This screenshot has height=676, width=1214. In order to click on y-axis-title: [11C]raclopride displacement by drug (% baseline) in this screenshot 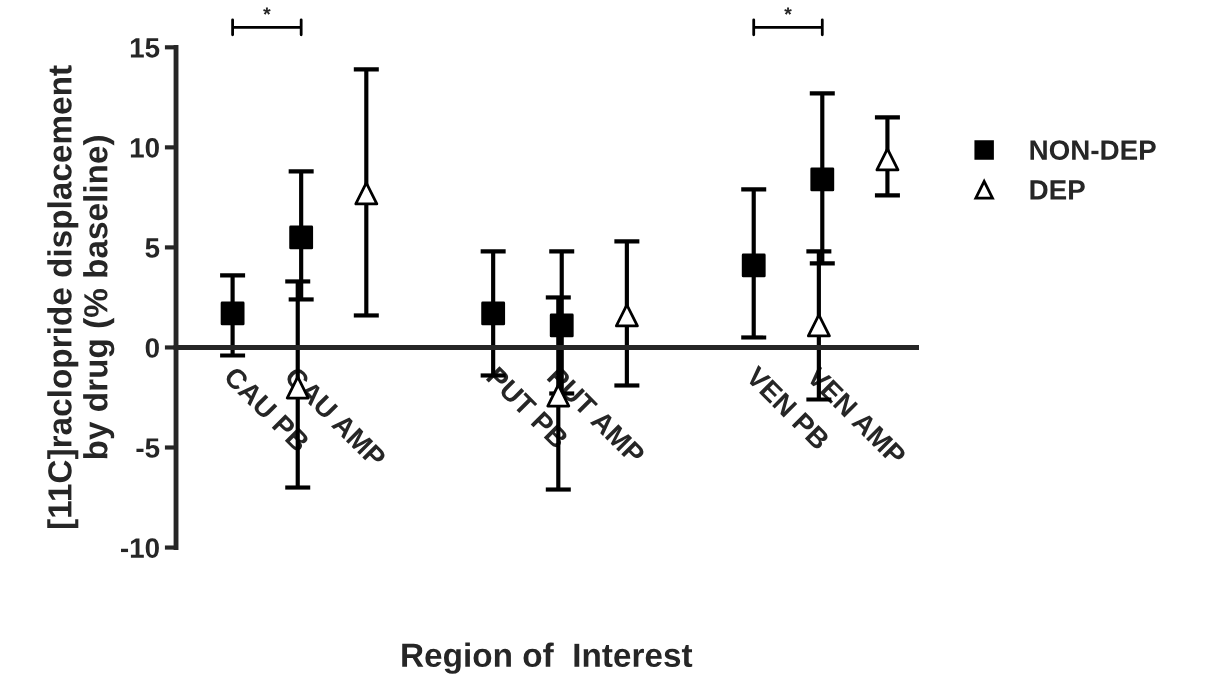, I will do `click(81, 297)`.